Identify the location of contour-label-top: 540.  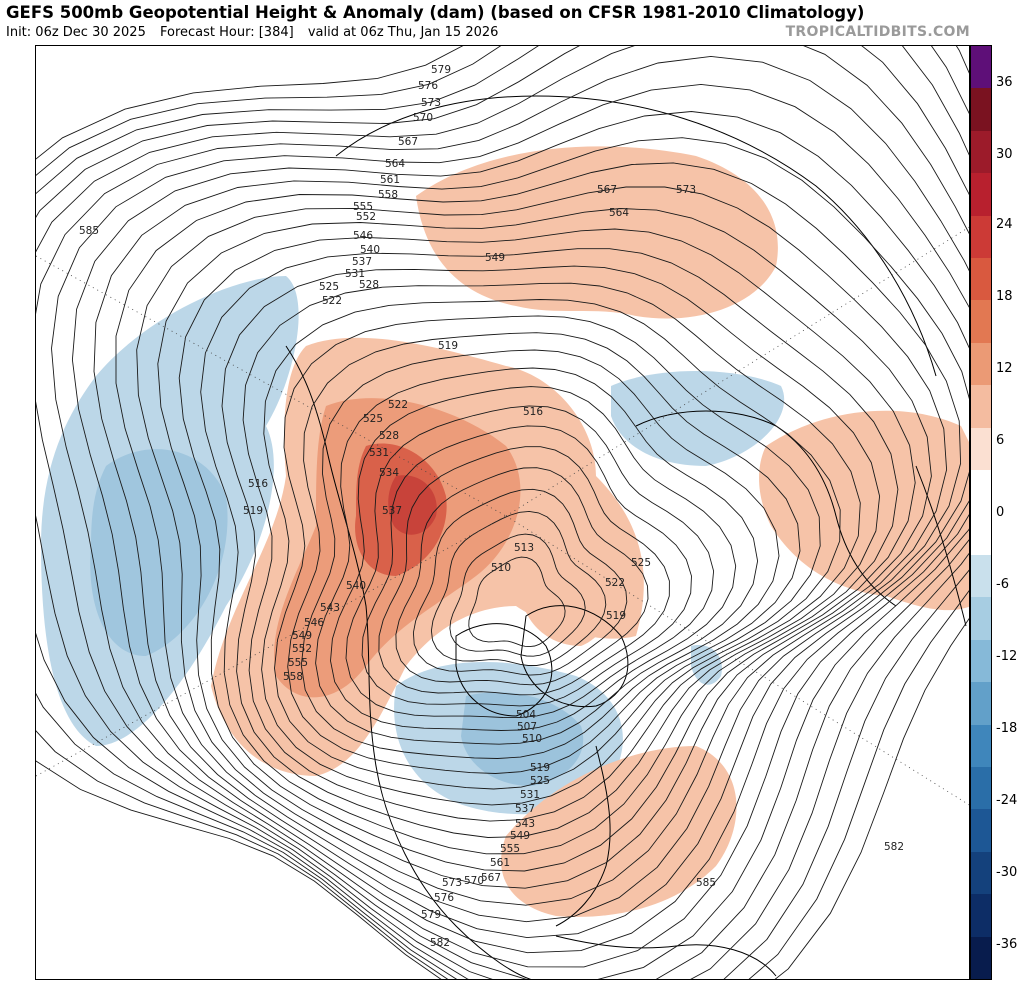
(370, 250).